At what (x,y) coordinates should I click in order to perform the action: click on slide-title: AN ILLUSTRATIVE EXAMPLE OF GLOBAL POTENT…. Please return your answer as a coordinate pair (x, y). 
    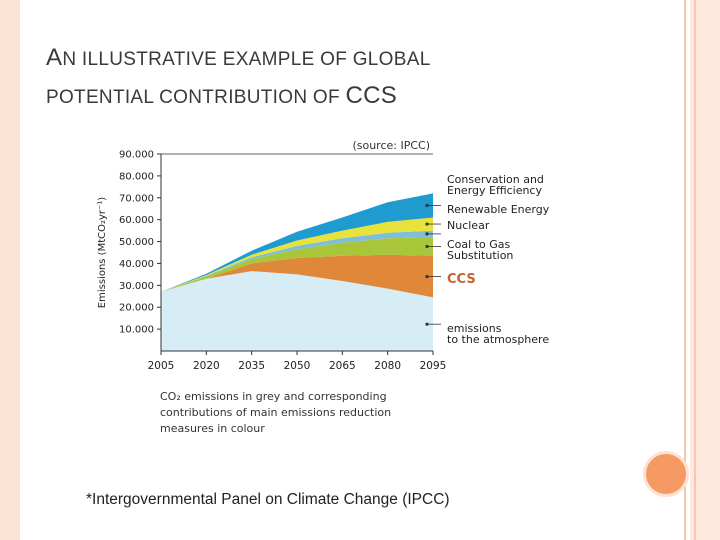
    Looking at the image, I should click on (346, 78).